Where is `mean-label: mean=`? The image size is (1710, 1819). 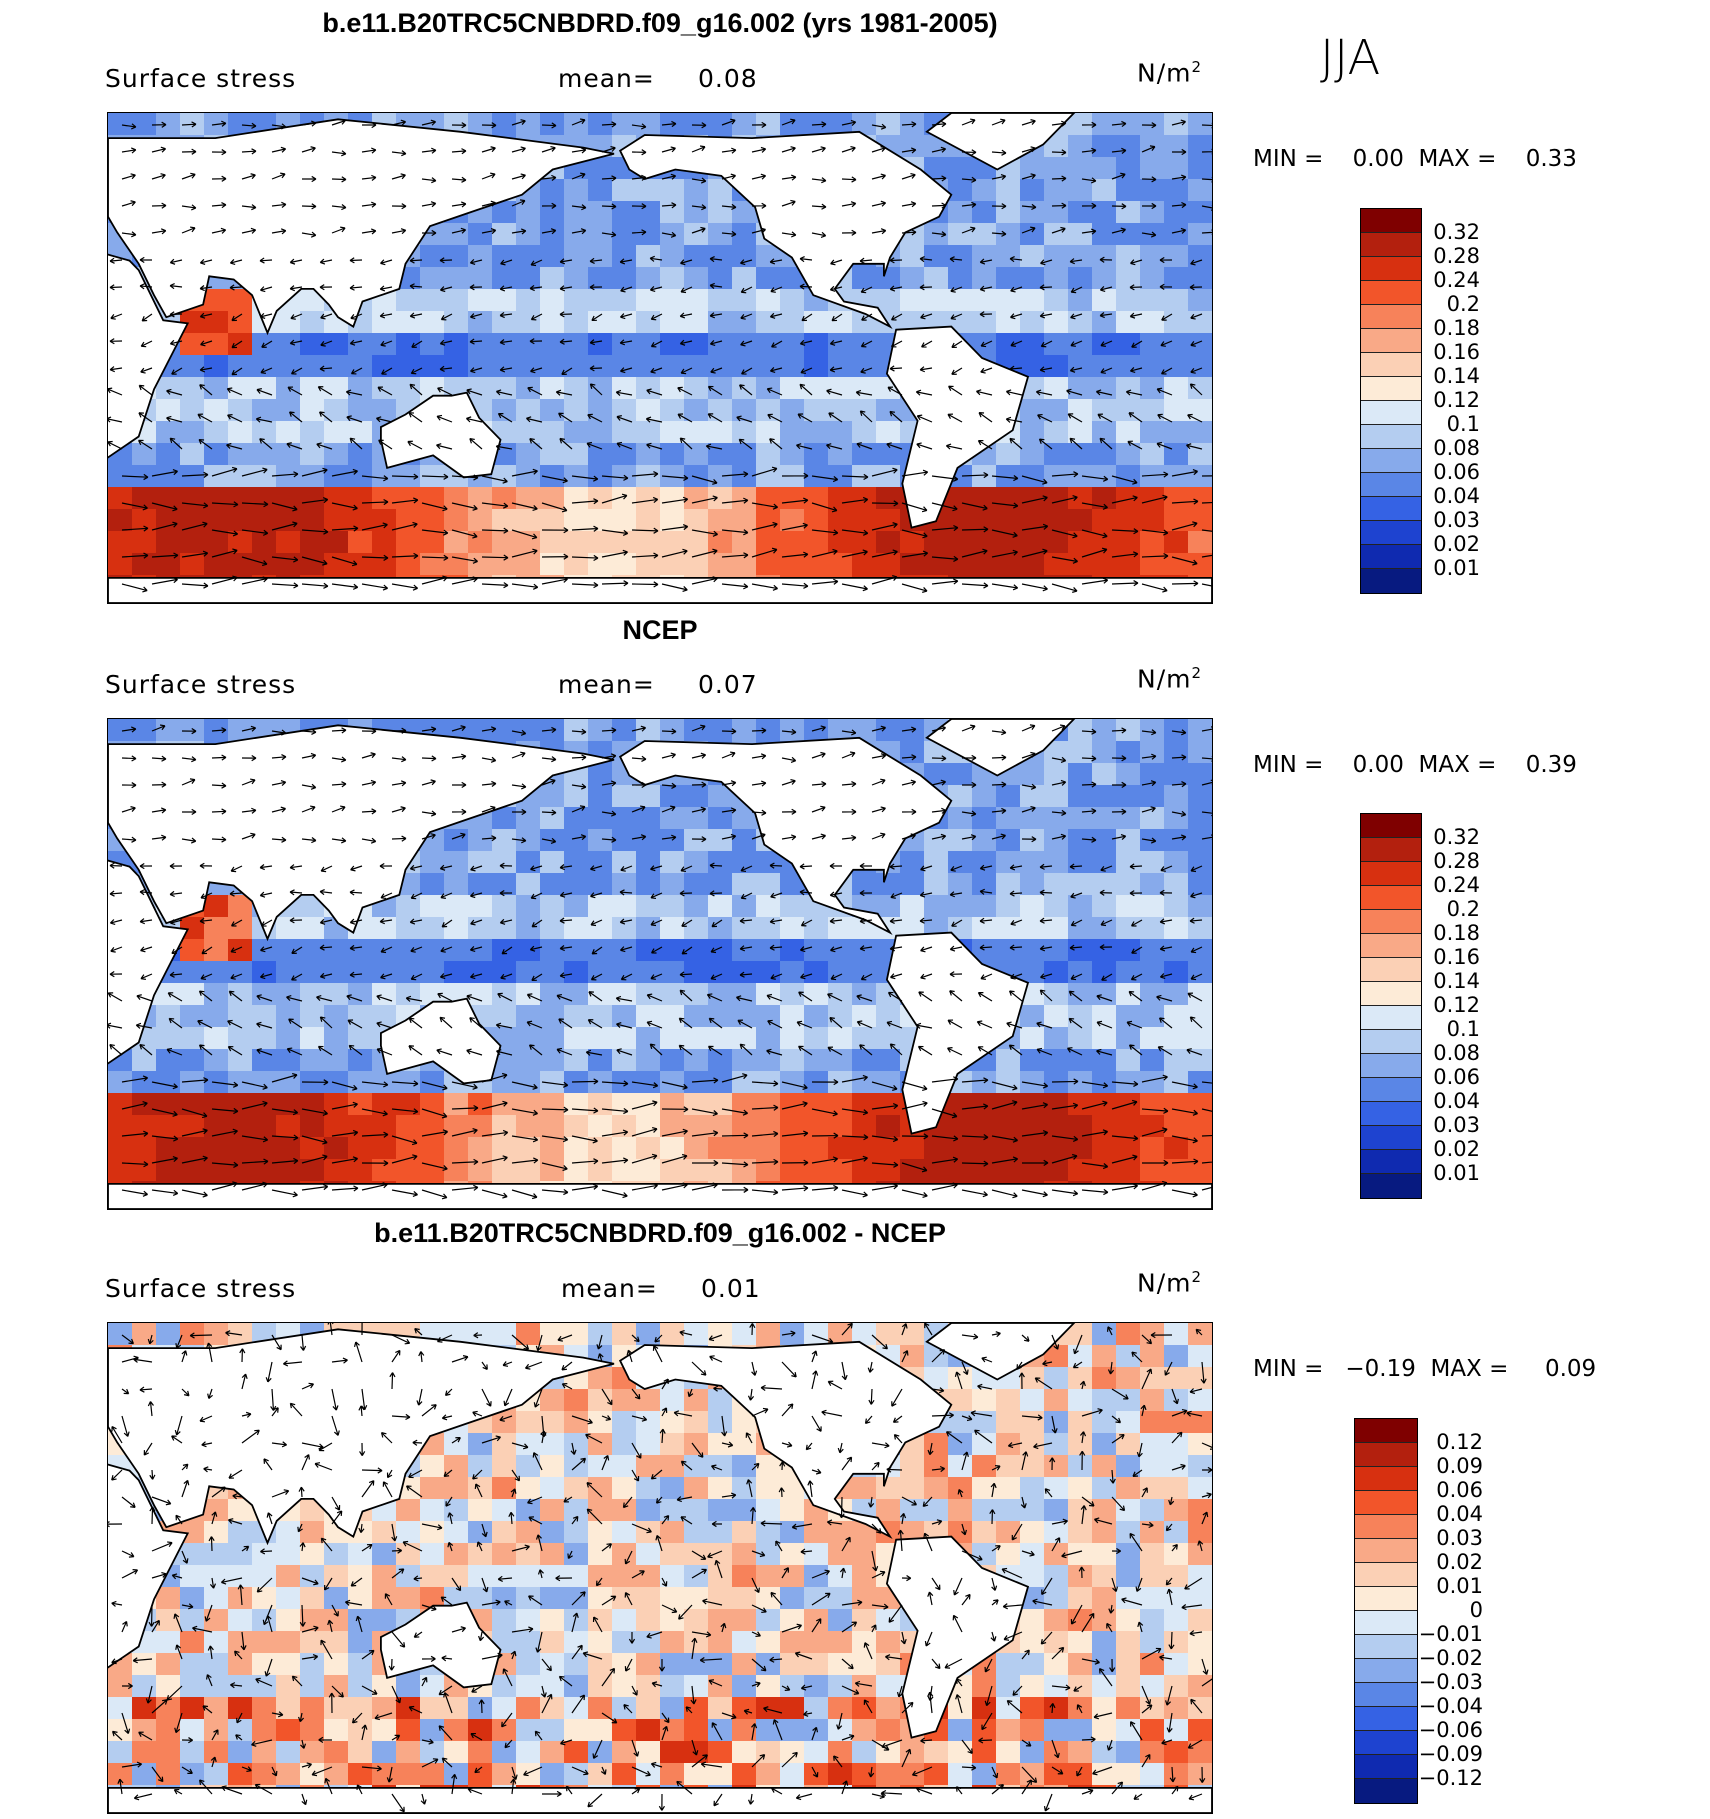
mean-label: mean= is located at coordinates (609, 1288).